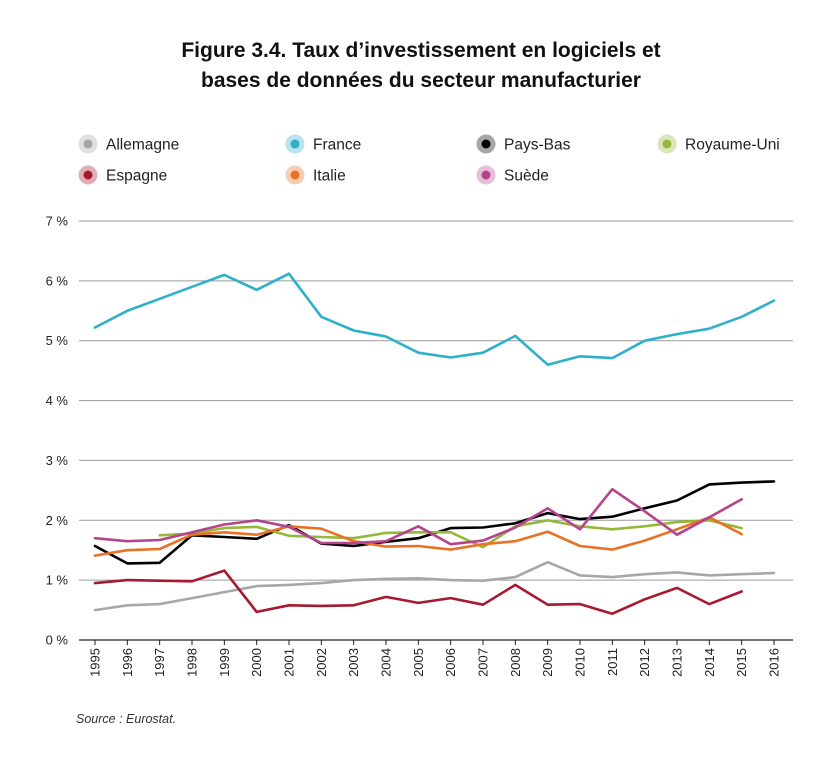 The height and width of the screenshot is (759, 833). Describe the element at coordinates (418, 662) in the screenshot. I see `x-tick-label: 2005` at that location.